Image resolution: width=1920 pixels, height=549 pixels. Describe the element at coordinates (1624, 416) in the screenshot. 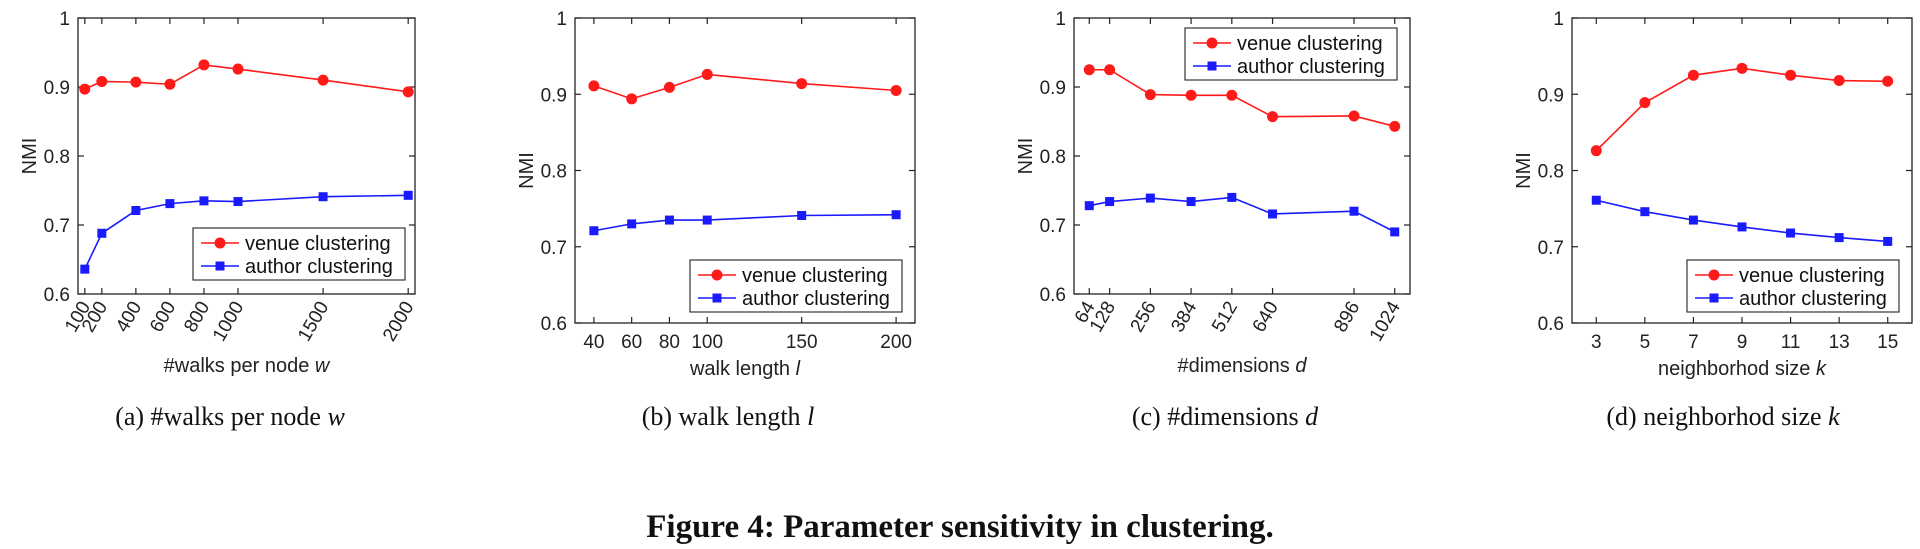

I see `caption-tag: (d)` at that location.